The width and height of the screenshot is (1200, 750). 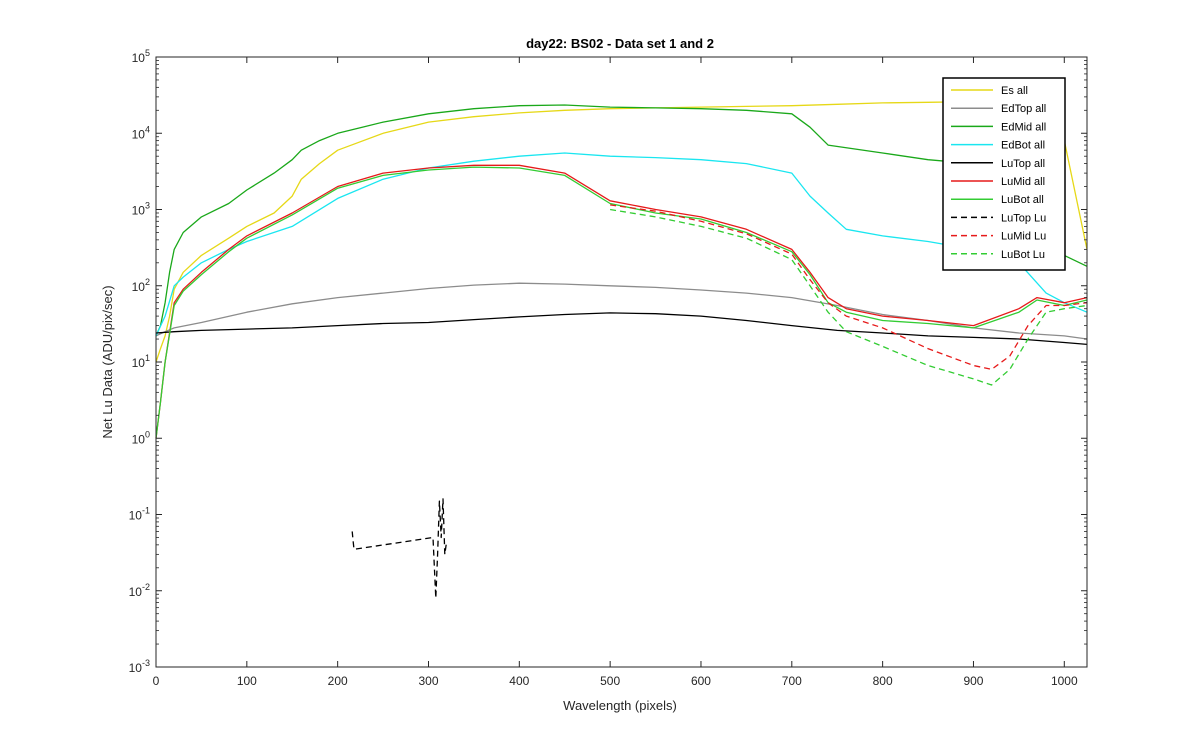 I want to click on y-tick-label: 10¹, so click(x=141, y=361).